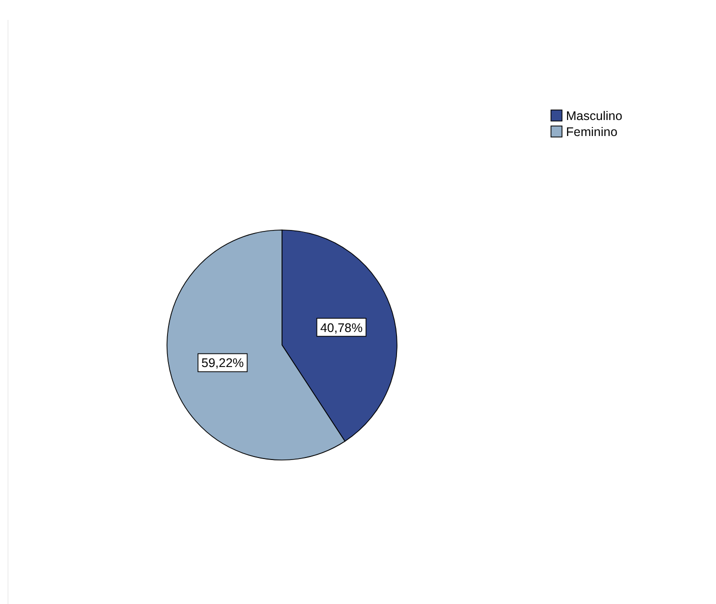  Describe the element at coordinates (594, 116) in the screenshot. I see `legend-label: Masculino` at that location.